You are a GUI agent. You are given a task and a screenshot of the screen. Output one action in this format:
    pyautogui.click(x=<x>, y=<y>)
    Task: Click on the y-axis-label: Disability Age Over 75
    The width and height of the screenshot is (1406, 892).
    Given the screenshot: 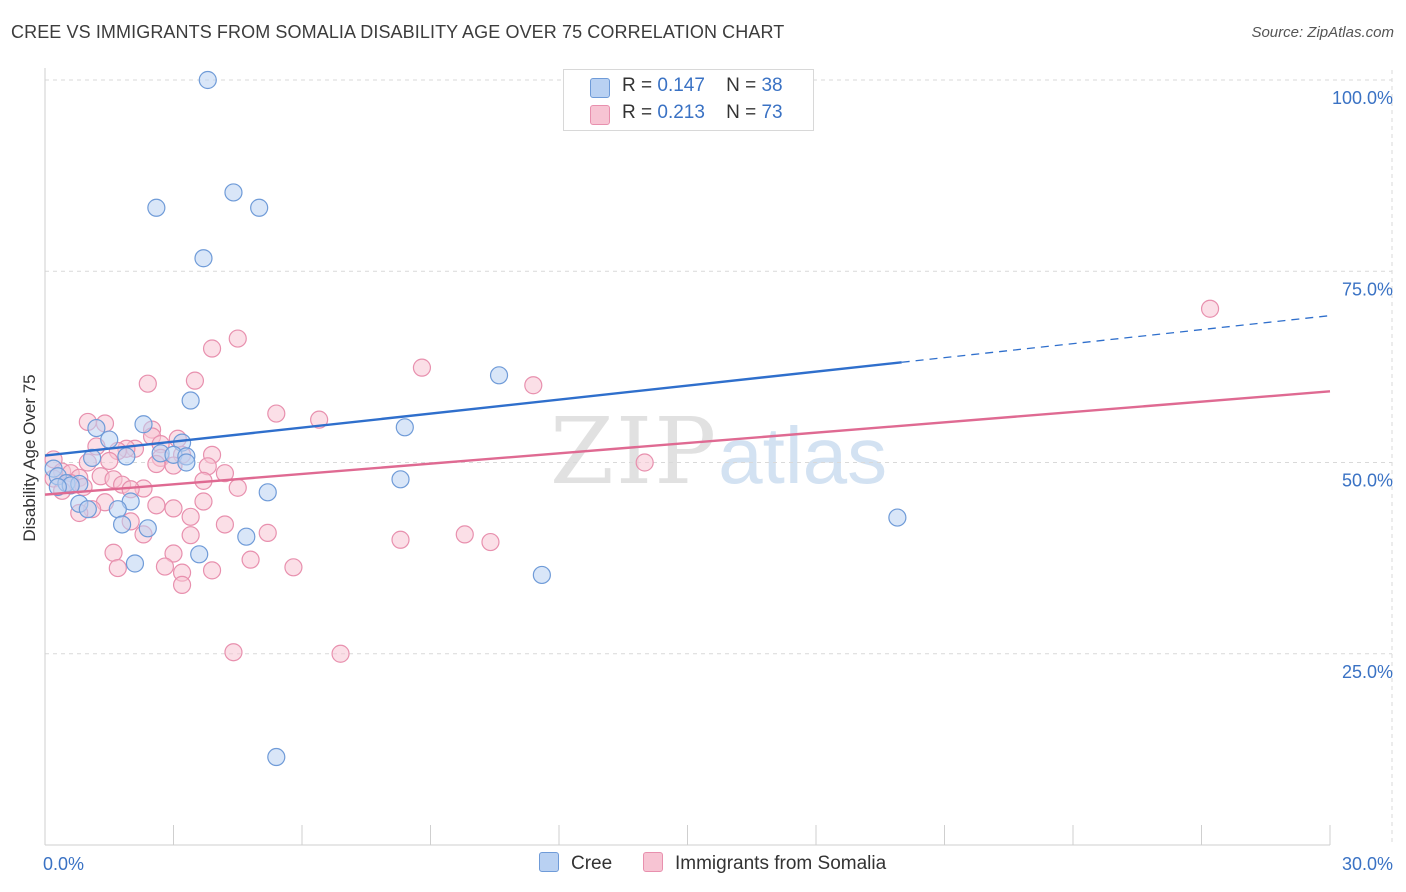 What is the action you would take?
    pyautogui.click(x=29, y=457)
    